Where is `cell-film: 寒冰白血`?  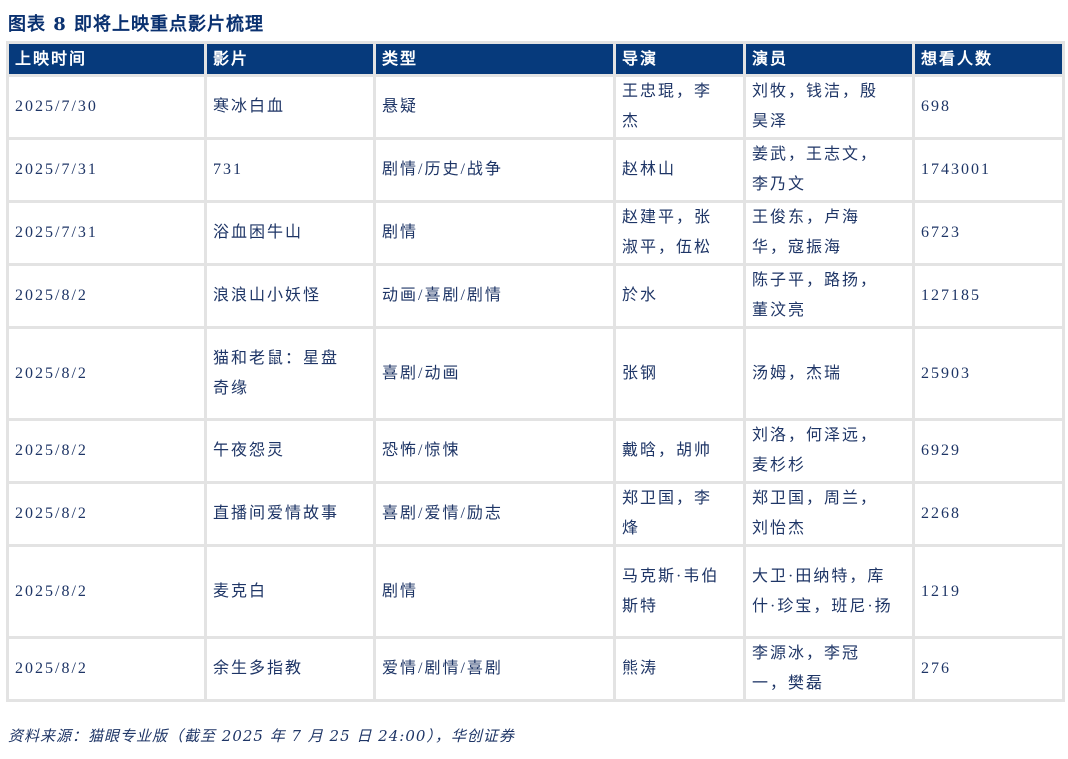
cell-film: 寒冰白血 is located at coordinates (290, 107).